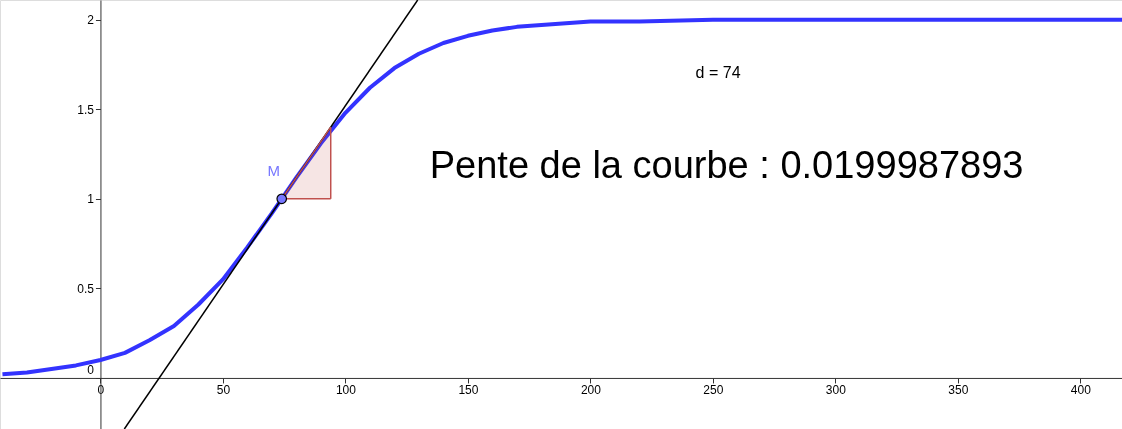 This screenshot has height=429, width=1122. What do you see at coordinates (836, 390) in the screenshot?
I see `x-tick-label: 300` at bounding box center [836, 390].